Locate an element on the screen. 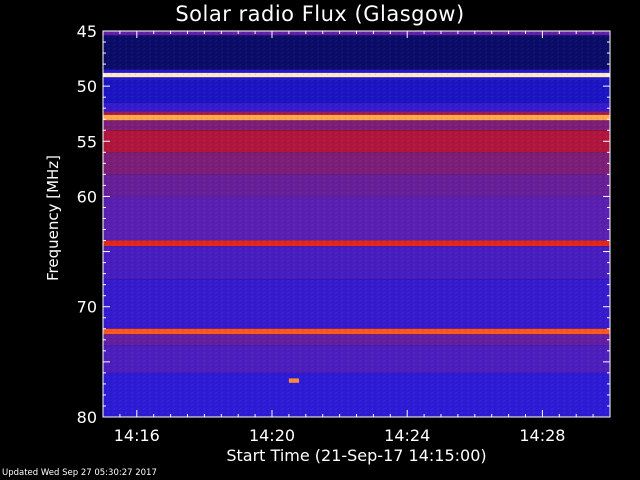 The width and height of the screenshot is (640, 480). x-tick-label: 14:20 is located at coordinates (272, 435).